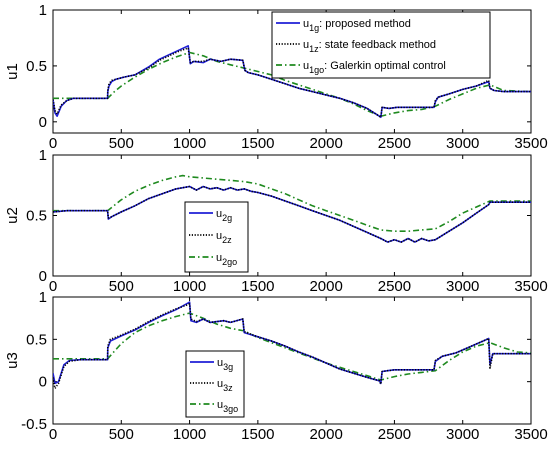  I want to click on legend-entry: u1z: state feedback method, so click(369, 46).